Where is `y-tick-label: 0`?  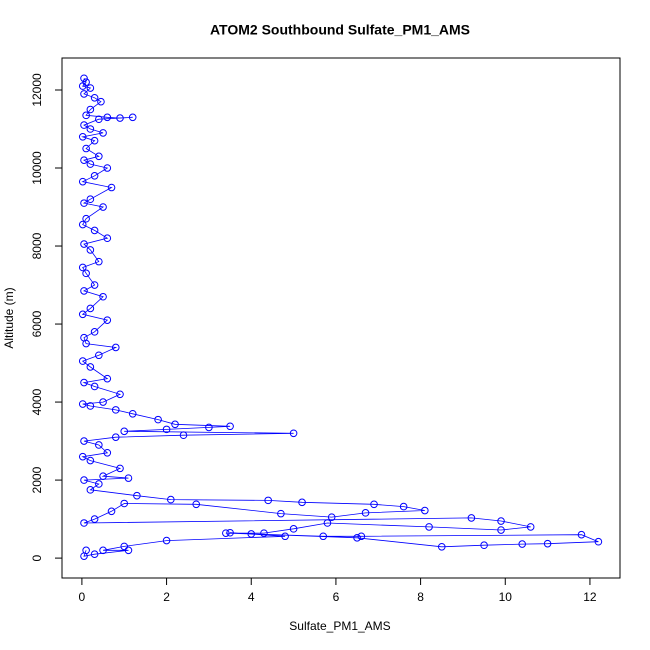
y-tick-label: 0 is located at coordinates (37, 557).